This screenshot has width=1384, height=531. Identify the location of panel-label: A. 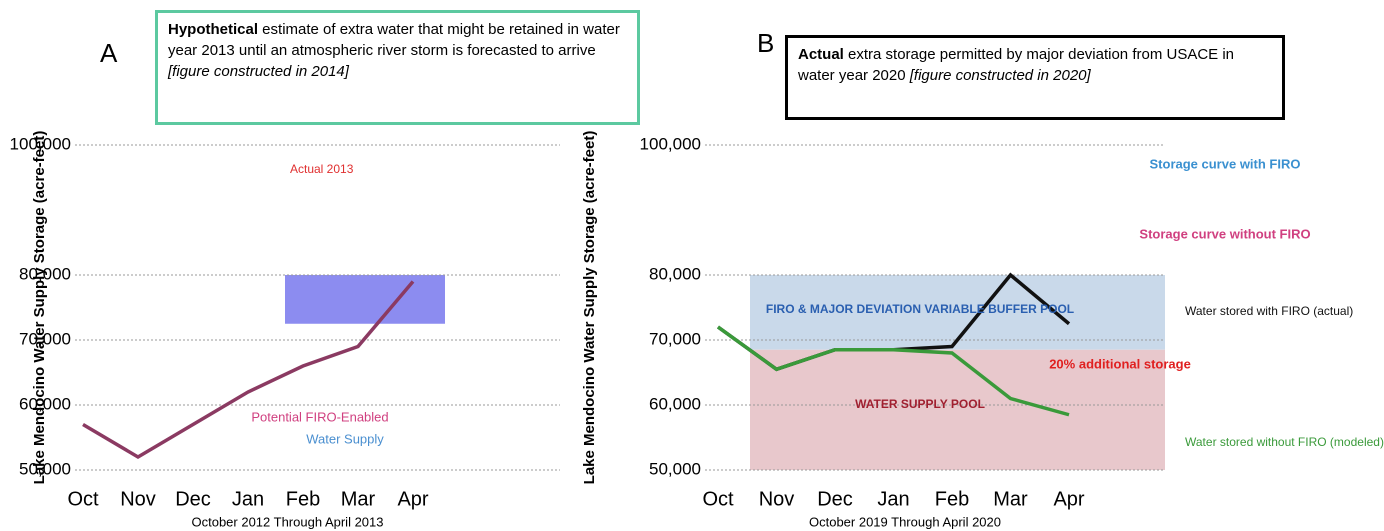
(109, 53).